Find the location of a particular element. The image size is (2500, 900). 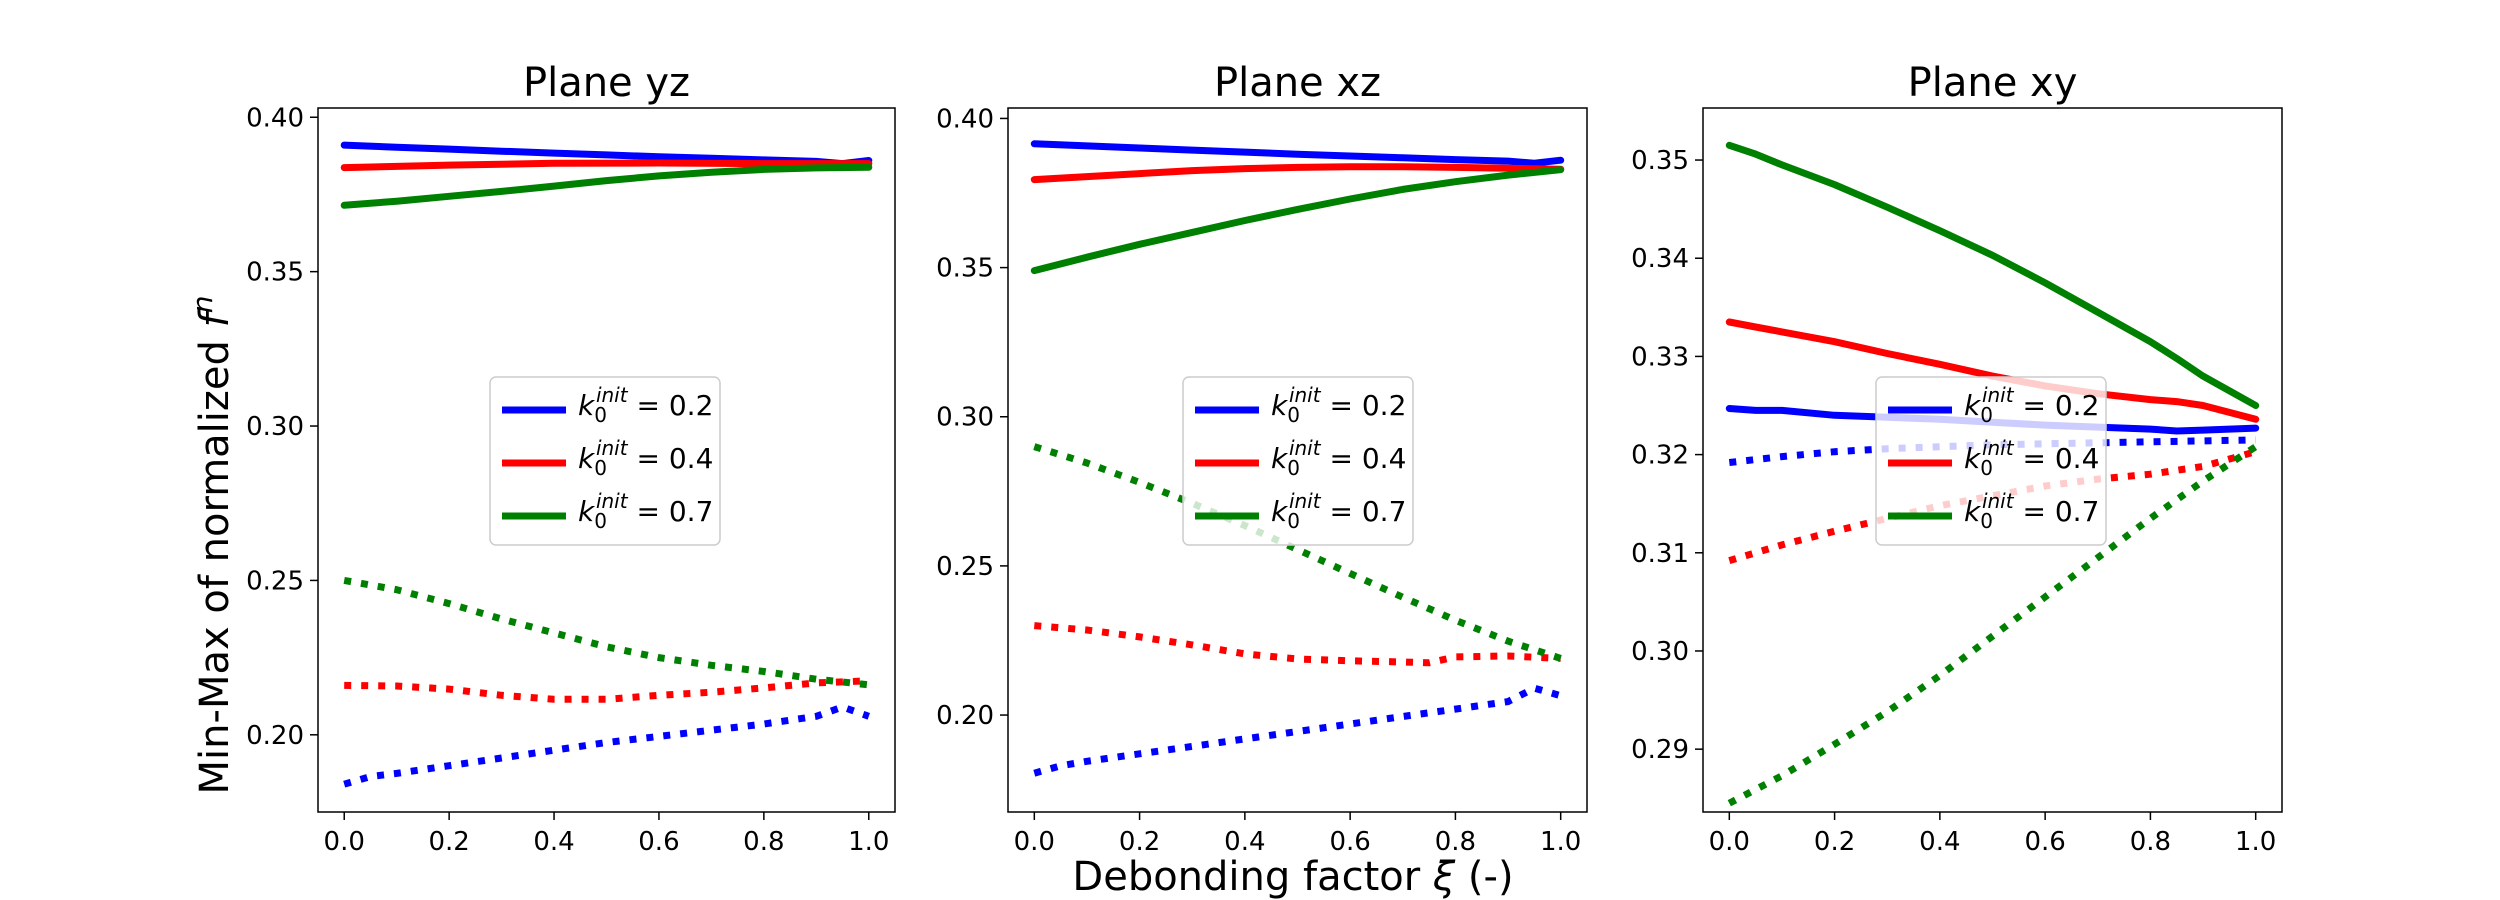

figure-ylabel: Min-Max of normalized fn is located at coordinates (212, 545).